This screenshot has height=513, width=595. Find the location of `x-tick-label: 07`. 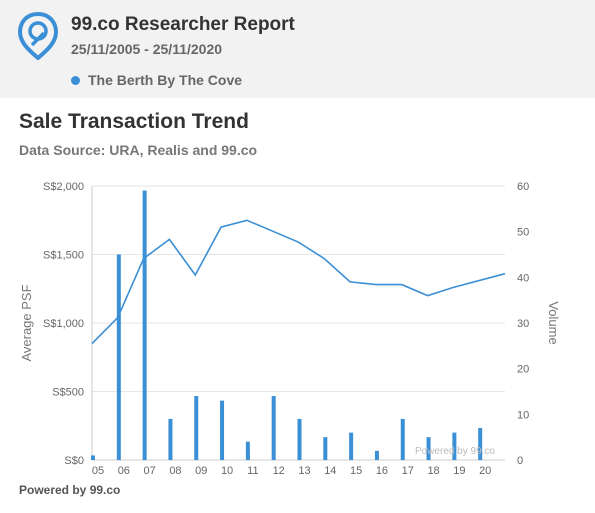

x-tick-label: 07 is located at coordinates (150, 471).